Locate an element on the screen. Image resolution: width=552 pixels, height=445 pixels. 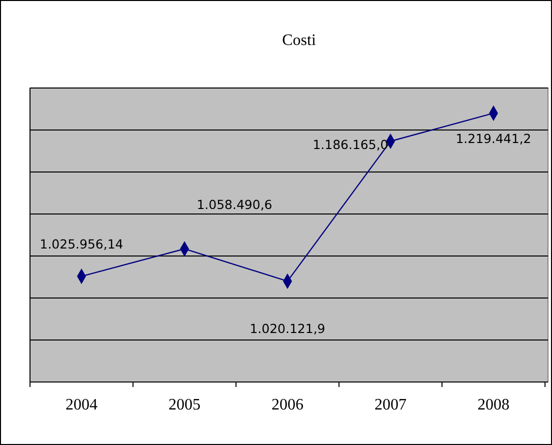
data-label: 1.058.490,6 is located at coordinates (234, 204).